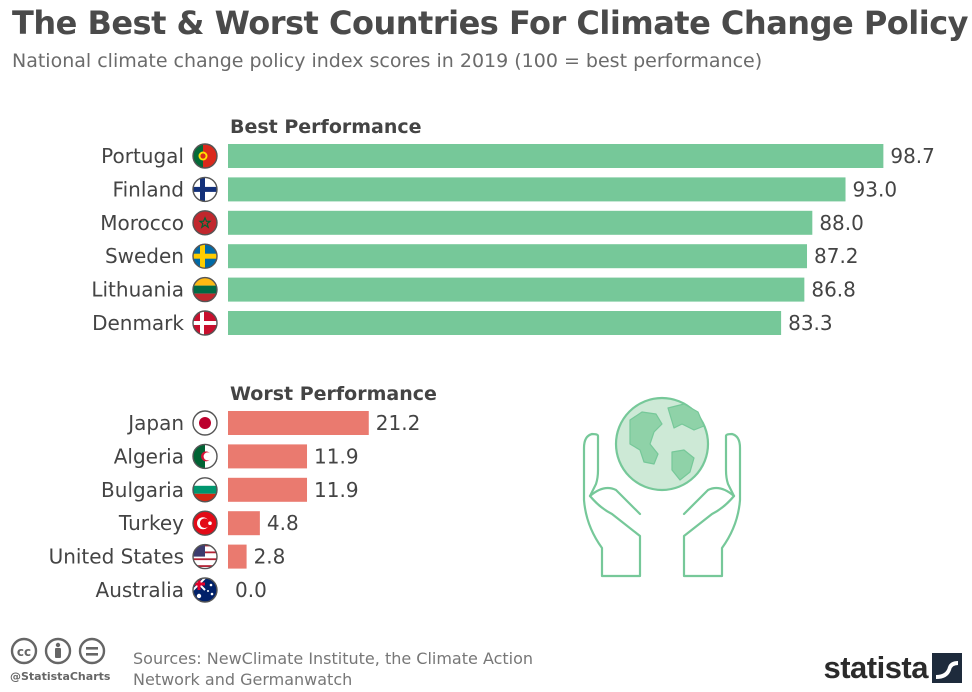  Describe the element at coordinates (398, 423) in the screenshot. I see `value-label-japan: 21.2` at that location.